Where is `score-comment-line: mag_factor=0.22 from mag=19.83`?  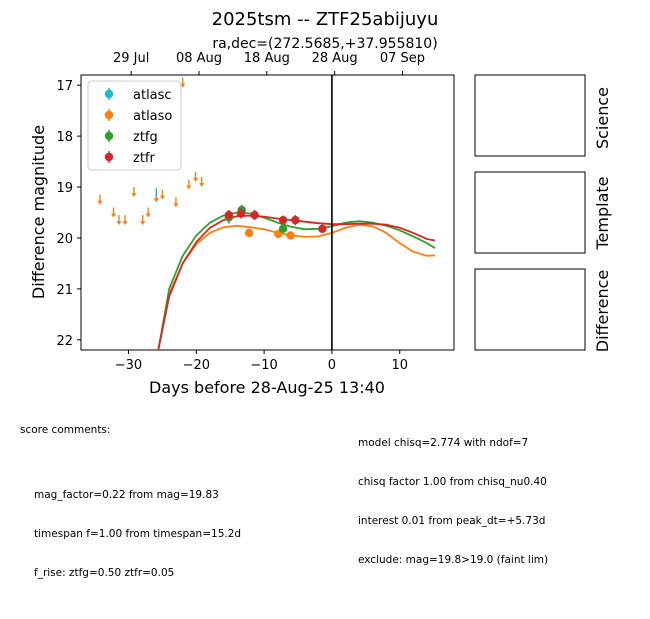 score-comment-line: mag_factor=0.22 from mag=19.83 is located at coordinates (126, 495).